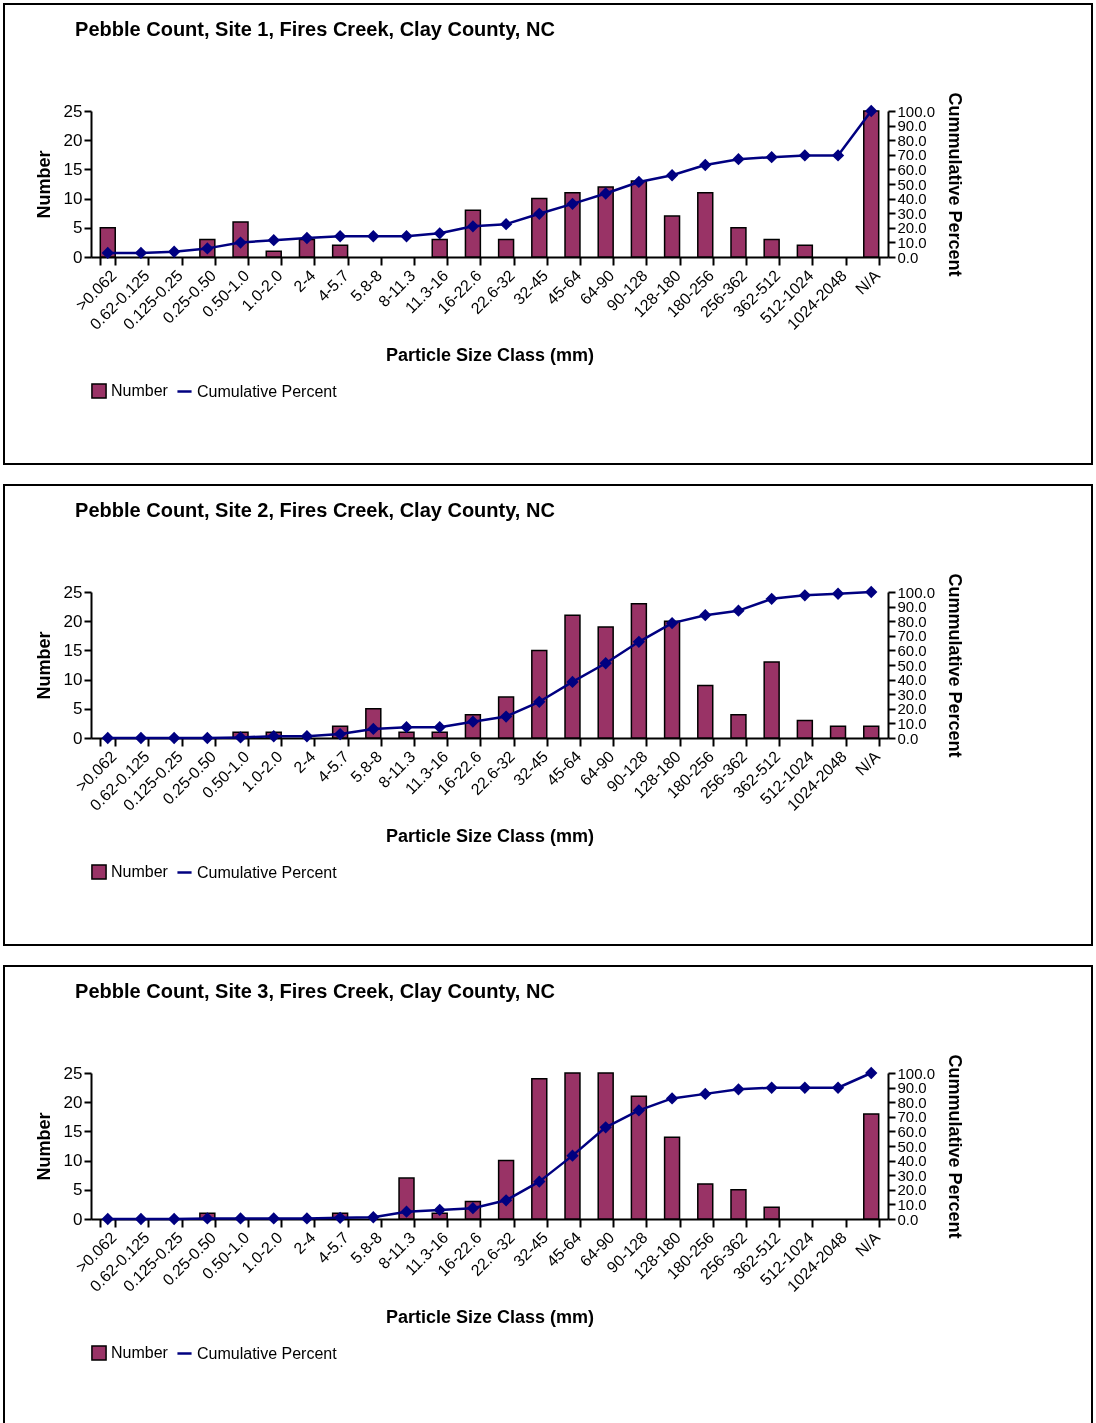 The image size is (1096, 1423). I want to click on chart-title: Pebble Count, Site 2, Fires Creek, Clay County, NC, so click(315, 509).